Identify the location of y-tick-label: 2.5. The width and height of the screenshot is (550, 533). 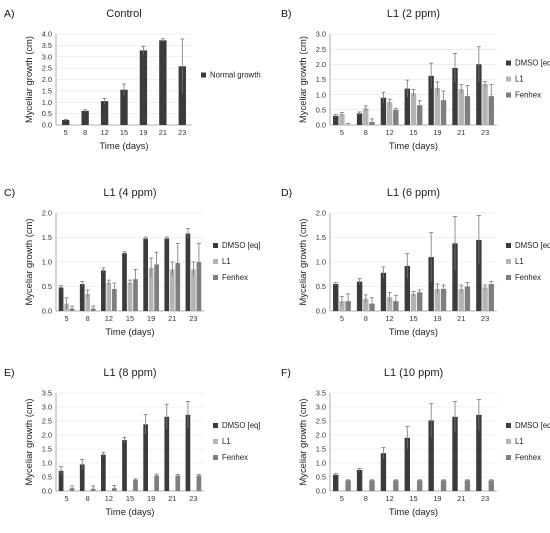
(321, 421).